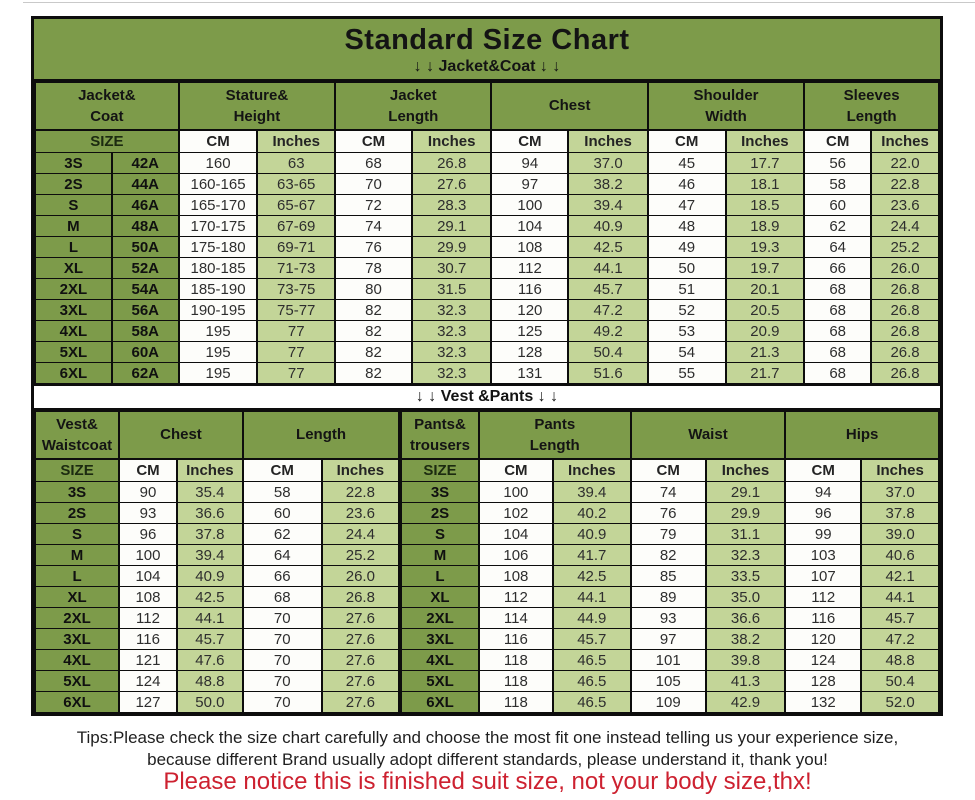  Describe the element at coordinates (148, 492) in the screenshot. I see `cell: 90` at that location.